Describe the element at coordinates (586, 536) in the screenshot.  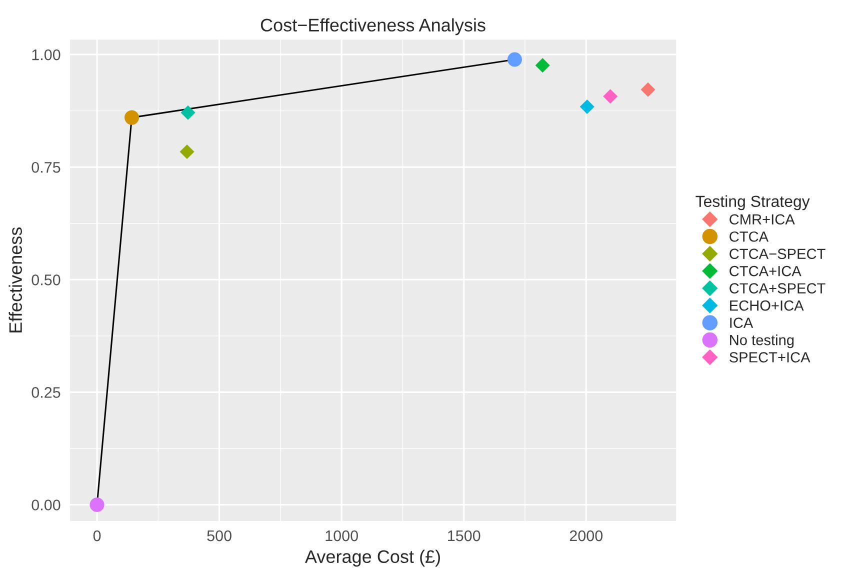
I see `x-tick-label: 2000` at that location.